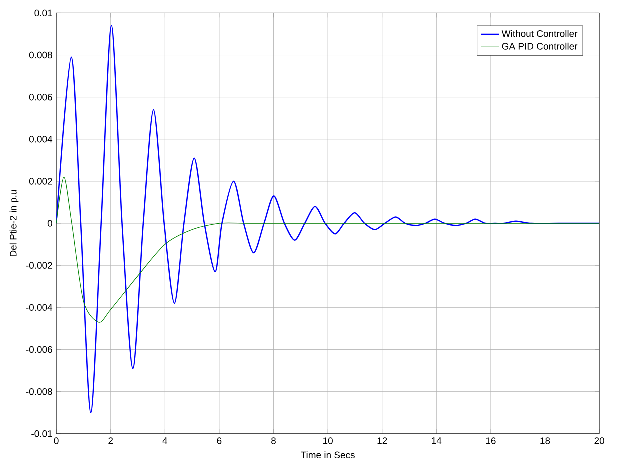 The width and height of the screenshot is (621, 466). Describe the element at coordinates (540, 34) in the screenshot. I see `legend-label: Without Controller` at that location.